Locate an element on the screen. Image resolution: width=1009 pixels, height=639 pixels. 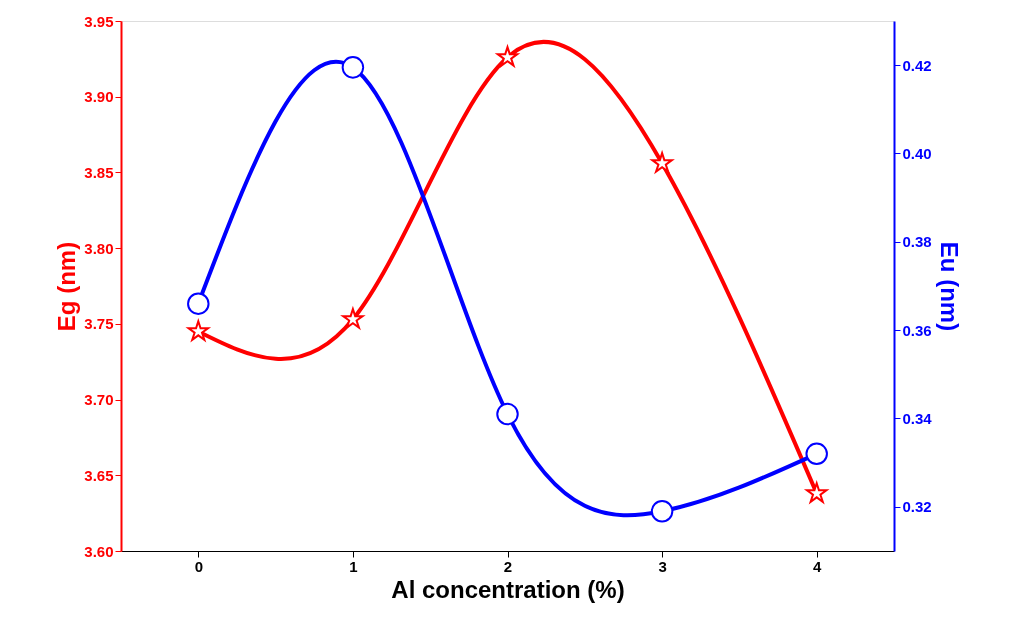
y-tick-label: 3.75 is located at coordinates (99, 324).